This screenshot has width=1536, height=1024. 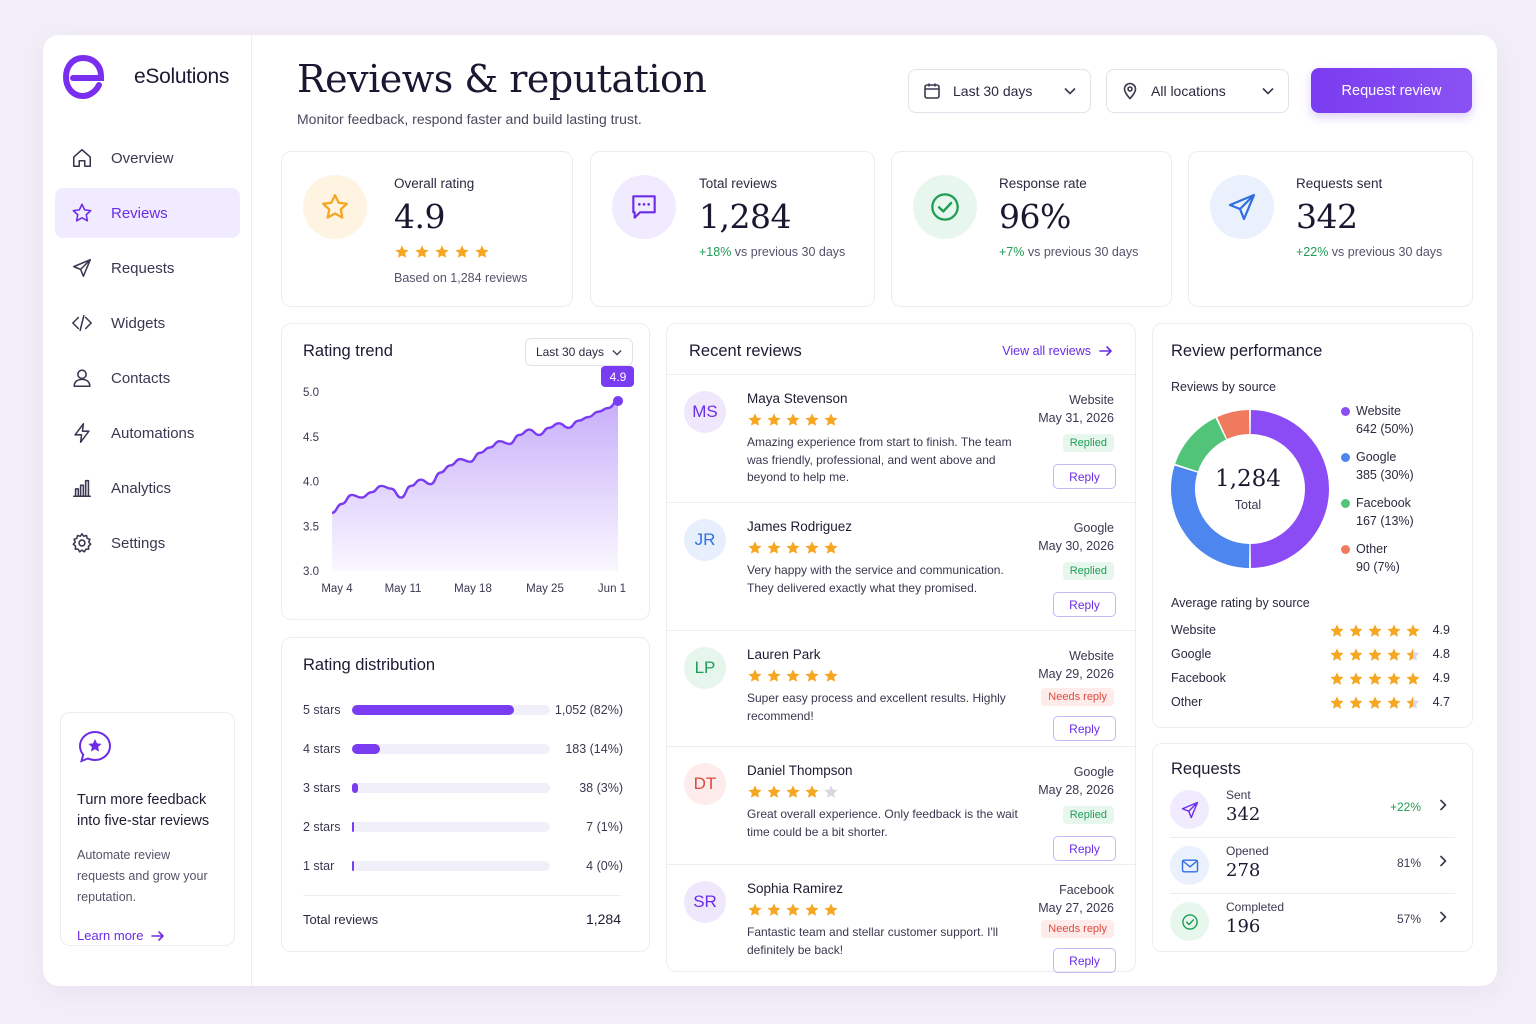 I want to click on mail-icon, so click(x=1189, y=865).